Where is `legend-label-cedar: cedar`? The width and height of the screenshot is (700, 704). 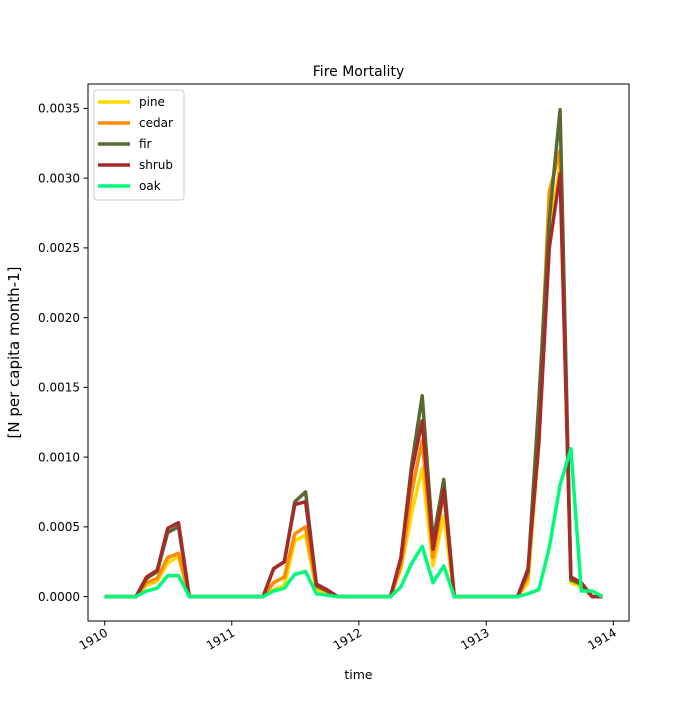 legend-label-cedar: cedar is located at coordinates (156, 123).